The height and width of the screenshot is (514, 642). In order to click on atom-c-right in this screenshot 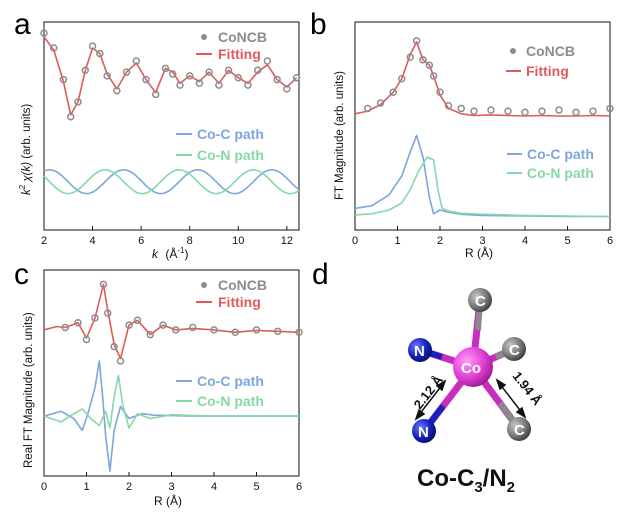, I will do `click(514, 349)`.